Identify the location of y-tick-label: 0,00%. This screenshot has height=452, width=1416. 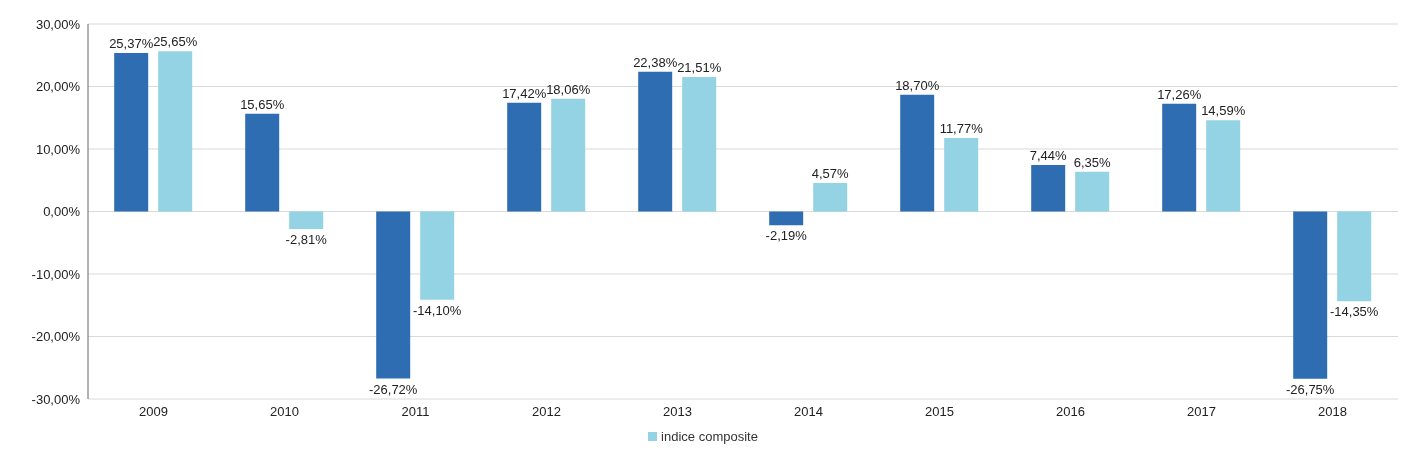
(62, 212).